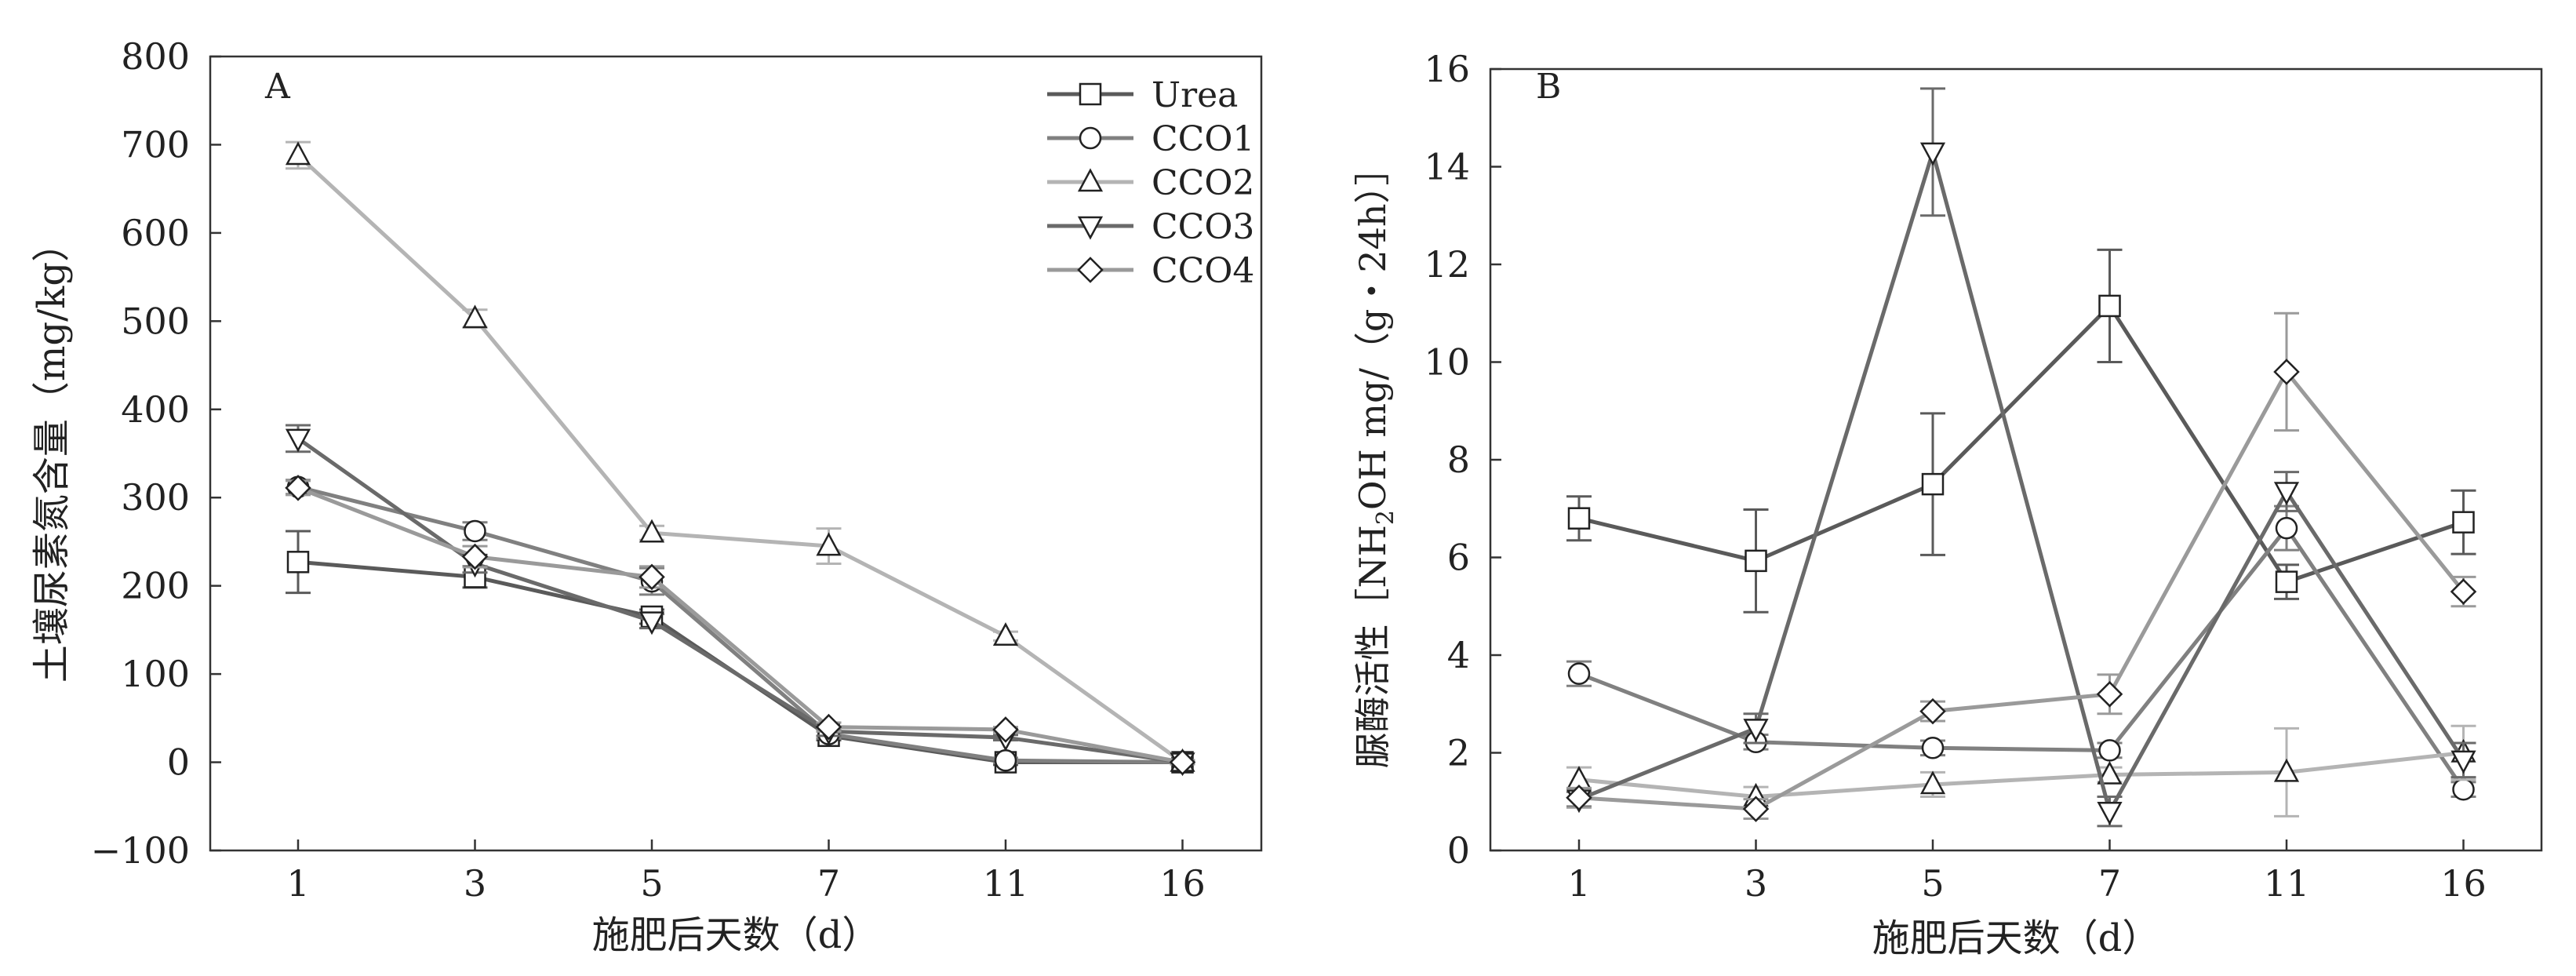 This screenshot has width=2576, height=976. What do you see at coordinates (1458, 753) in the screenshot?
I see `y-tick-label: 2` at bounding box center [1458, 753].